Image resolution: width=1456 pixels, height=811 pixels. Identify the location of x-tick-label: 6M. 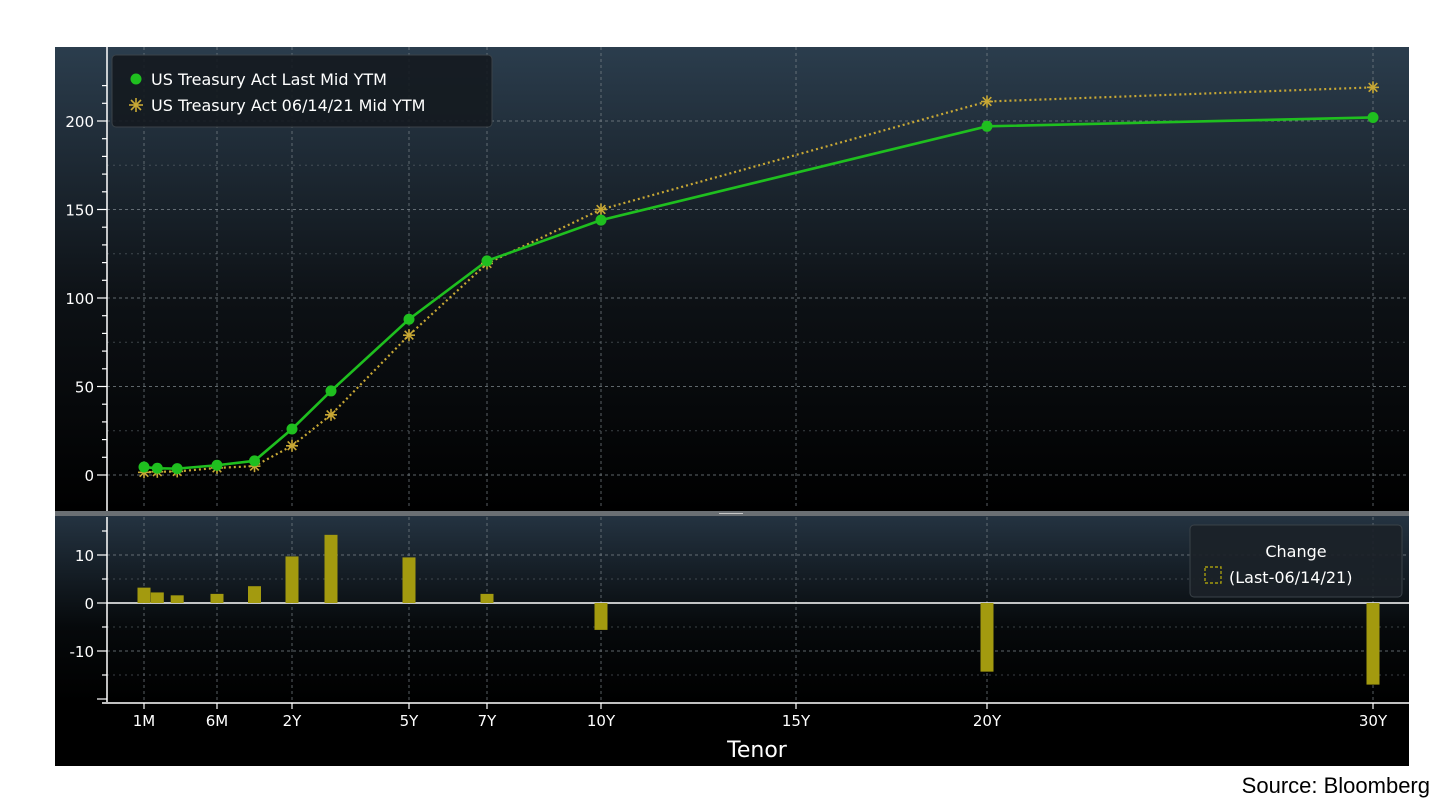
(217, 721).